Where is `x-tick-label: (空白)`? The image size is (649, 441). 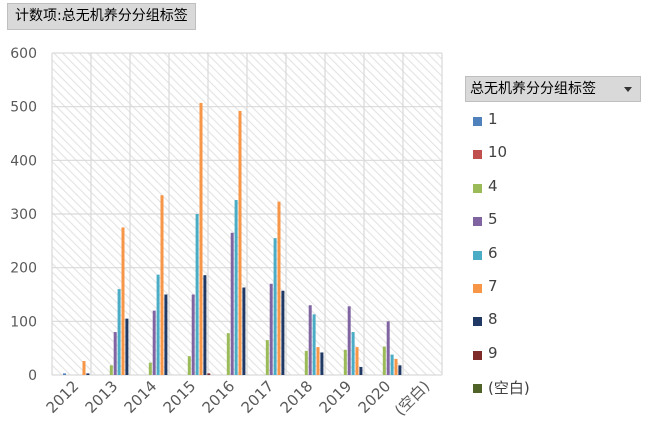 x-tick-label: (空白) is located at coordinates (412, 398).